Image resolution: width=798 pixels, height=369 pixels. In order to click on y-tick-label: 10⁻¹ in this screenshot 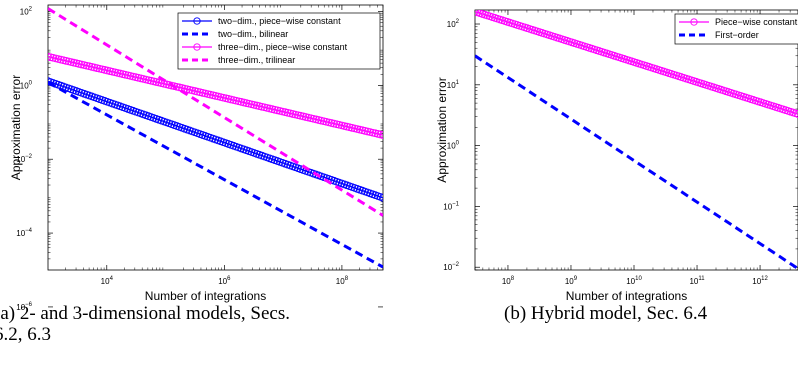, I will do `click(451, 206)`.